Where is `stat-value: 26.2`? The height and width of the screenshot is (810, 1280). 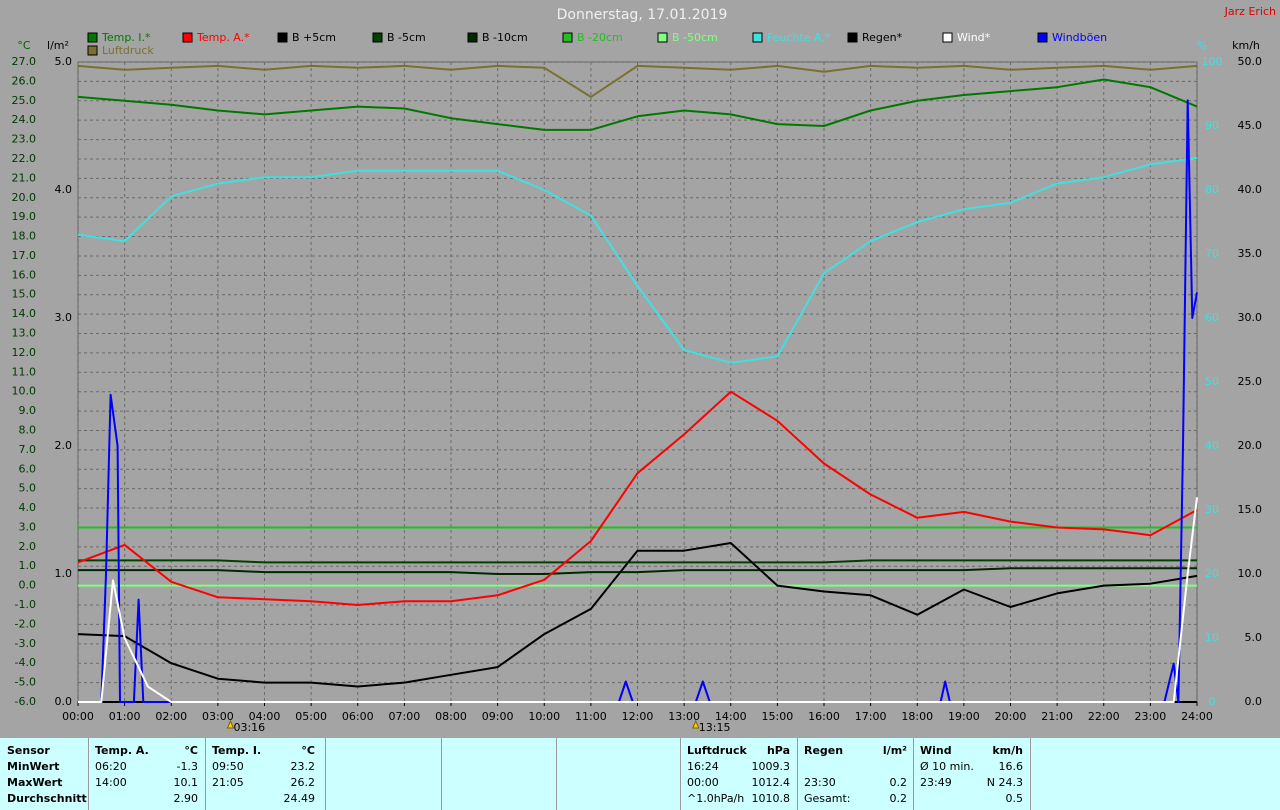 stat-value: 26.2 is located at coordinates (303, 782).